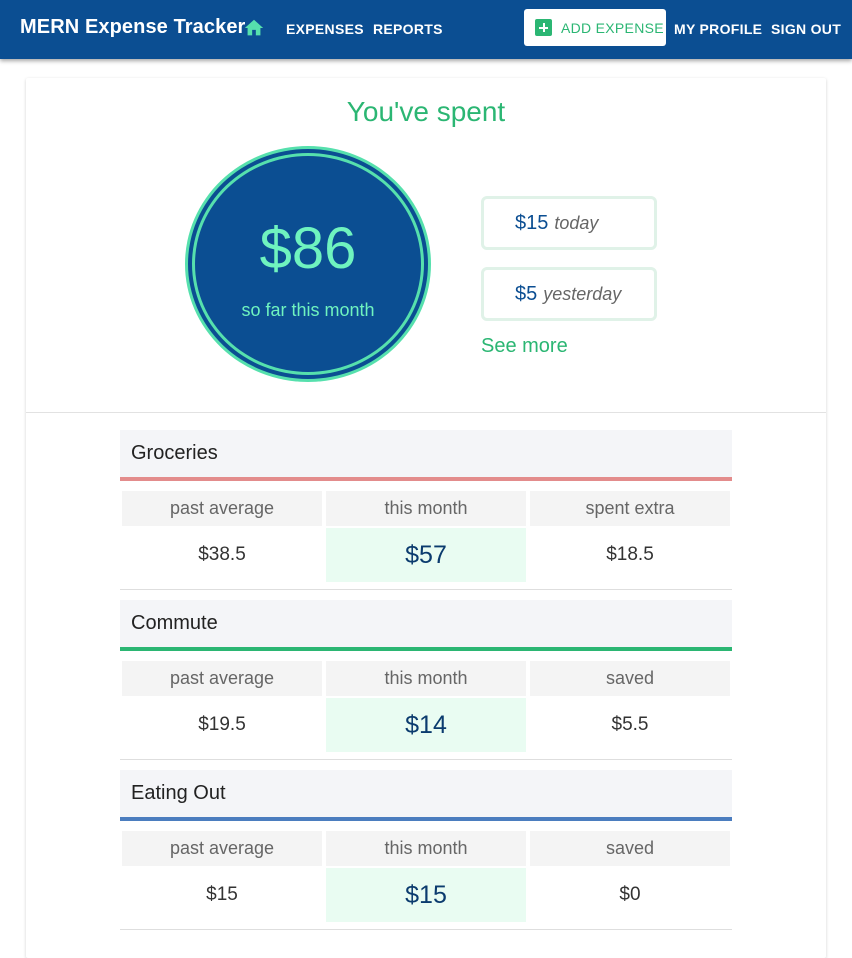  What do you see at coordinates (426, 625) in the screenshot?
I see `category-header: Commute` at bounding box center [426, 625].